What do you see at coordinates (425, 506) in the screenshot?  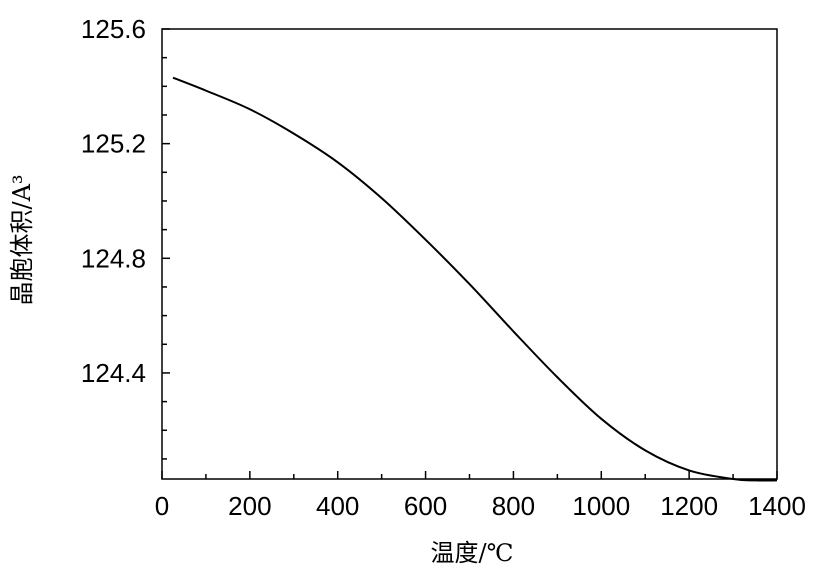 I see `x-tick-label: 600` at bounding box center [425, 506].